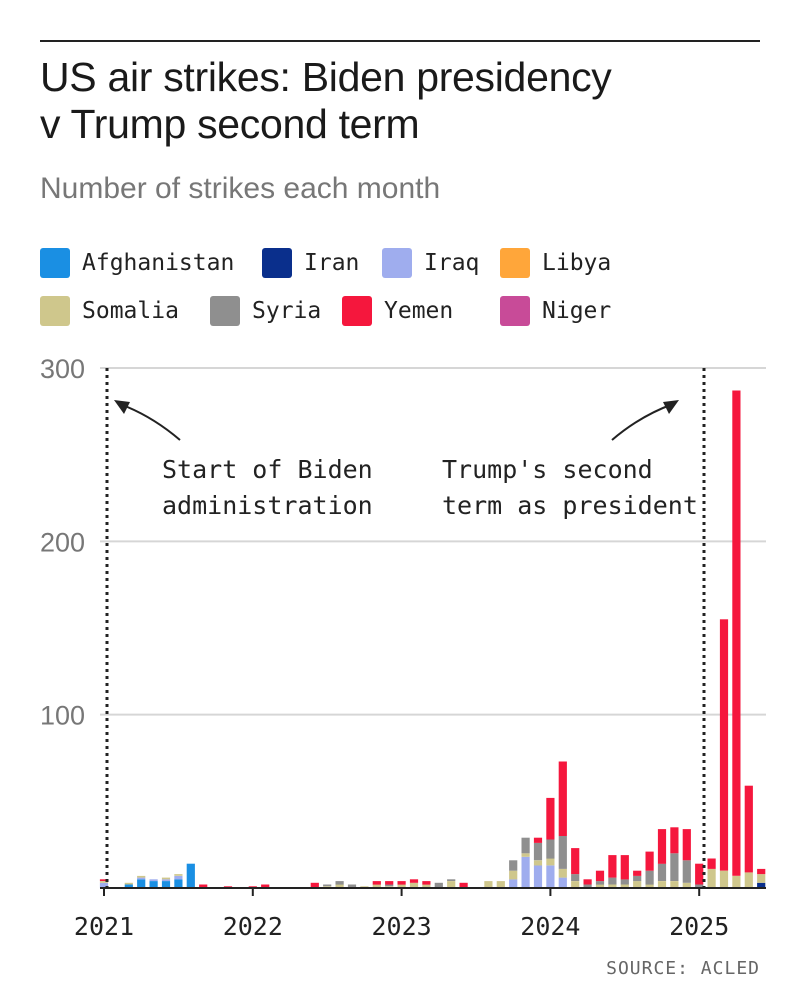 This screenshot has height=1000, width=801. What do you see at coordinates (277, 263) in the screenshot?
I see `legend-swatch-iran` at bounding box center [277, 263].